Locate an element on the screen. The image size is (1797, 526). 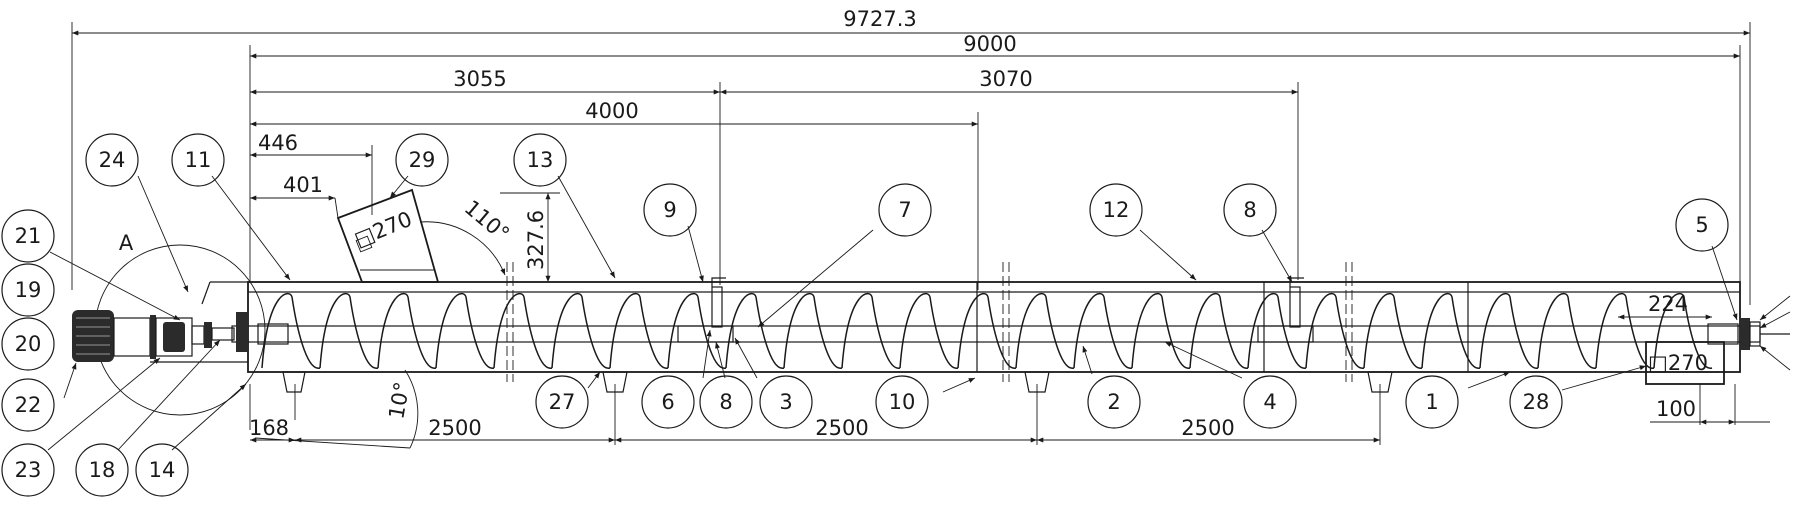
dim-100: 100 is located at coordinates (1676, 409).